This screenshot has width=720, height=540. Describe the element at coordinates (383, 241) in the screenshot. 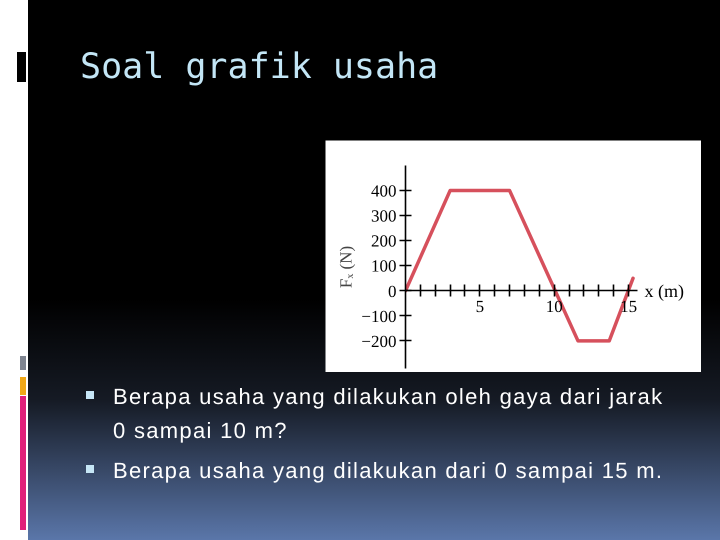

I see `y-tick-label: 200` at that location.